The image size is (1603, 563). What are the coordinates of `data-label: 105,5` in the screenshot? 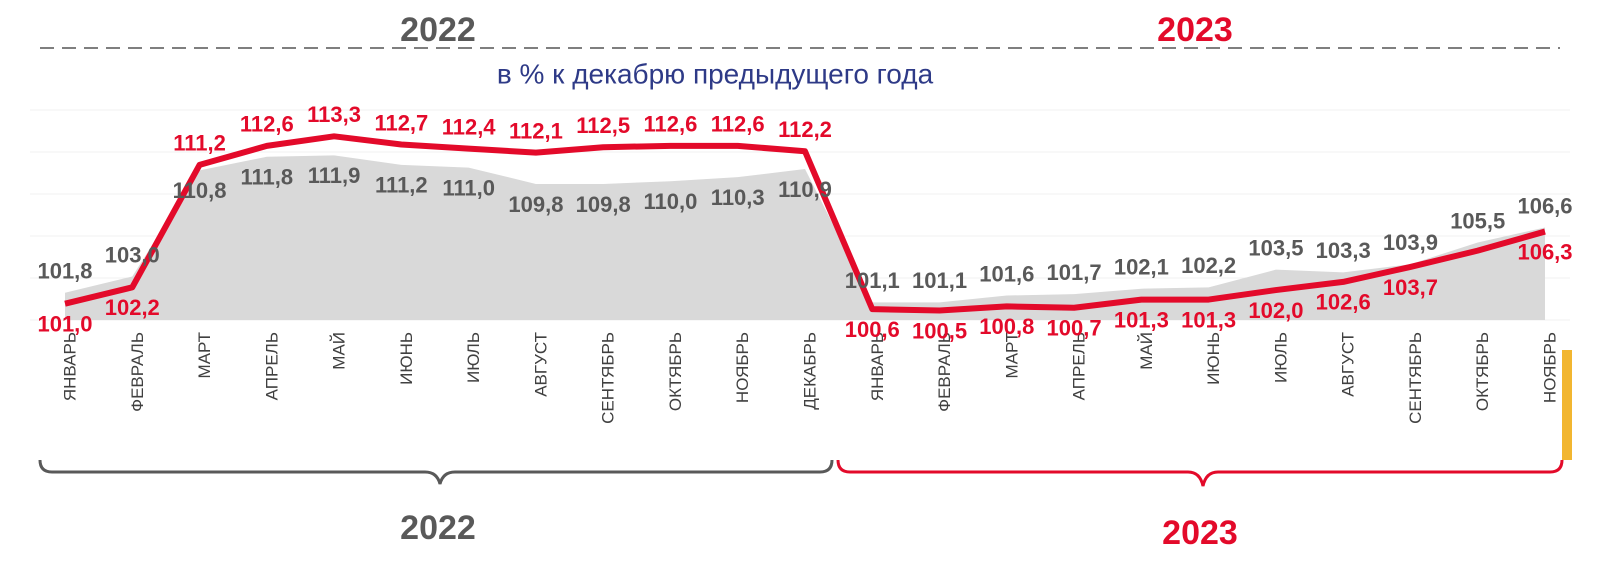 It's located at (1477, 220).